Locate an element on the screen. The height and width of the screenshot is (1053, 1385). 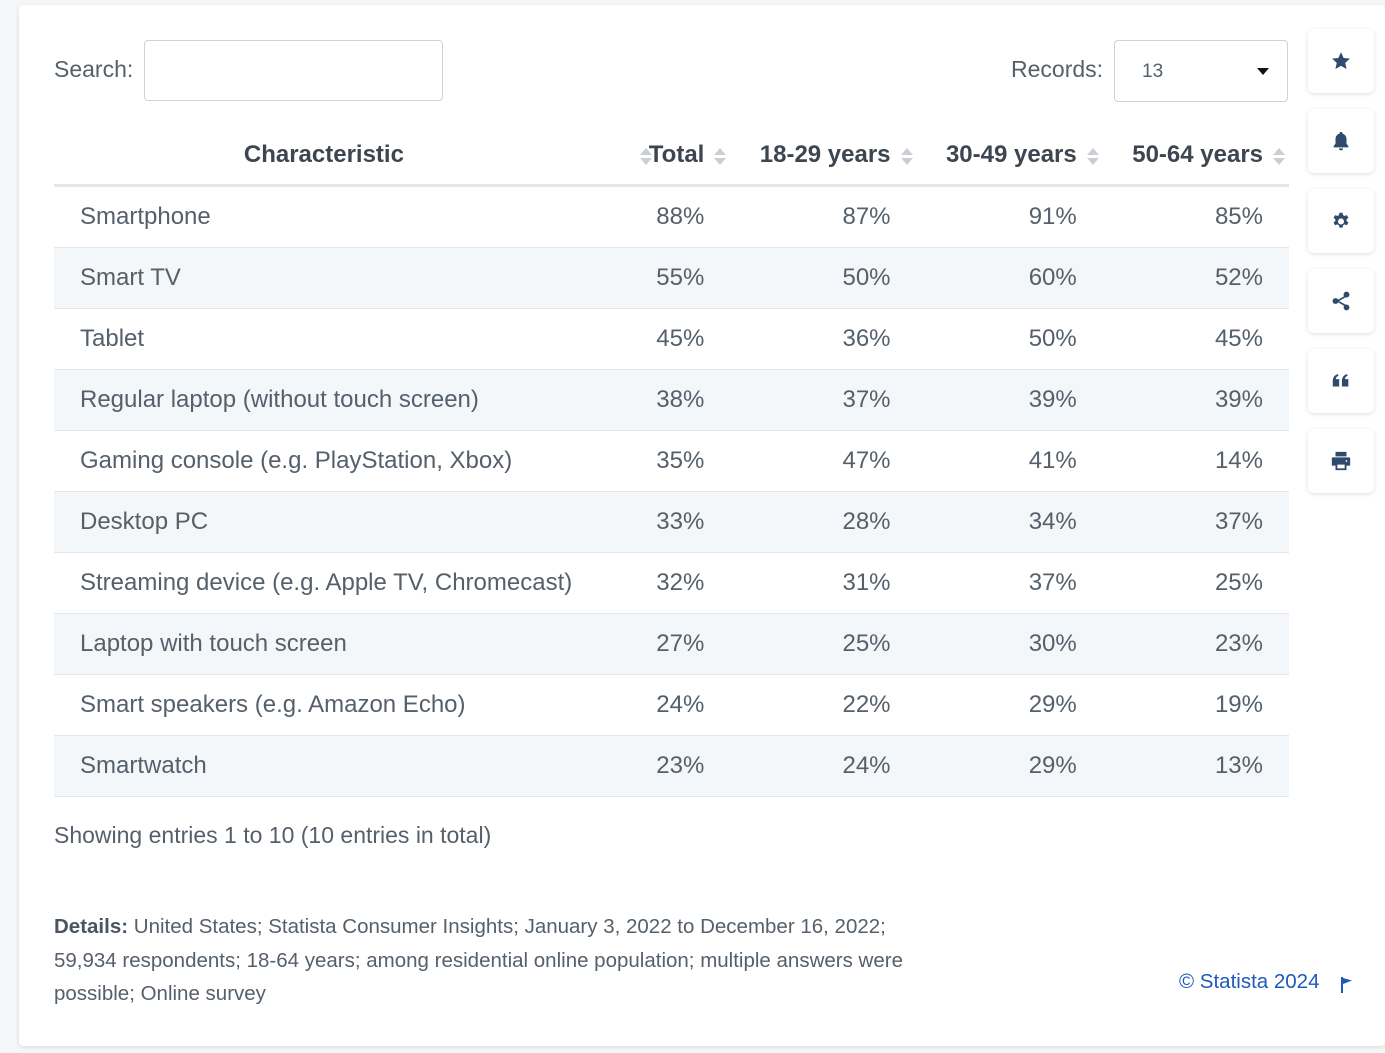
cell-total: 23% is located at coordinates (675, 766).